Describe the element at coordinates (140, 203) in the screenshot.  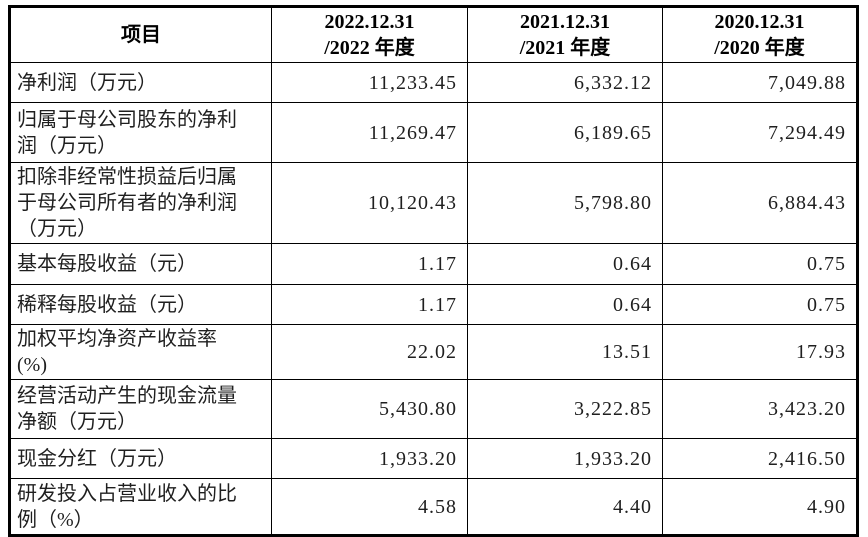
I see `row-label: 扣除非经常性损益后归属于母公司所有者的净利润（万元）` at that location.